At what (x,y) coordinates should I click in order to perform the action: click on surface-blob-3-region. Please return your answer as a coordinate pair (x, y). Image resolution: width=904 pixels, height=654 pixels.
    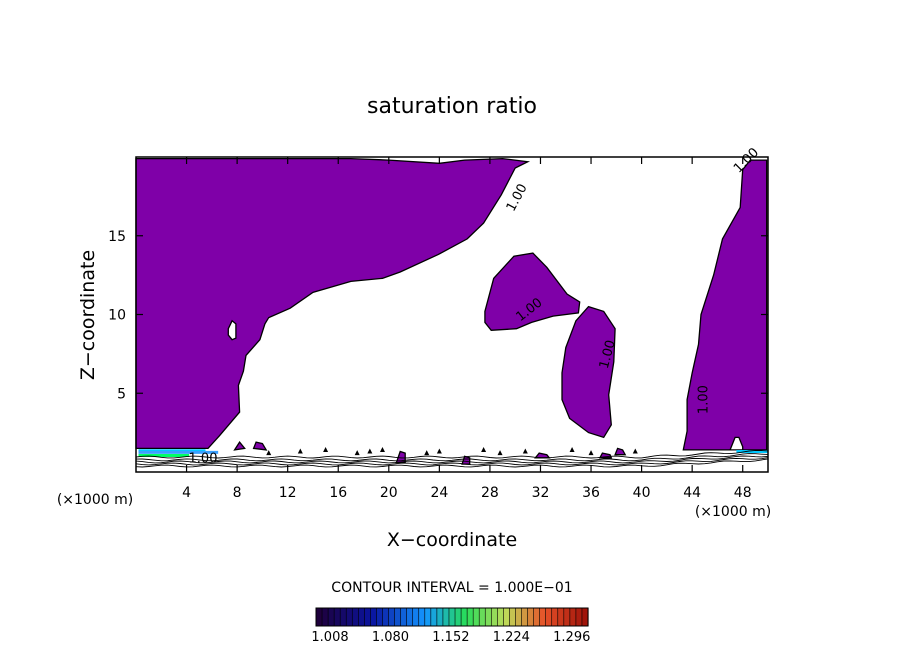
    Looking at the image, I should click on (400, 457).